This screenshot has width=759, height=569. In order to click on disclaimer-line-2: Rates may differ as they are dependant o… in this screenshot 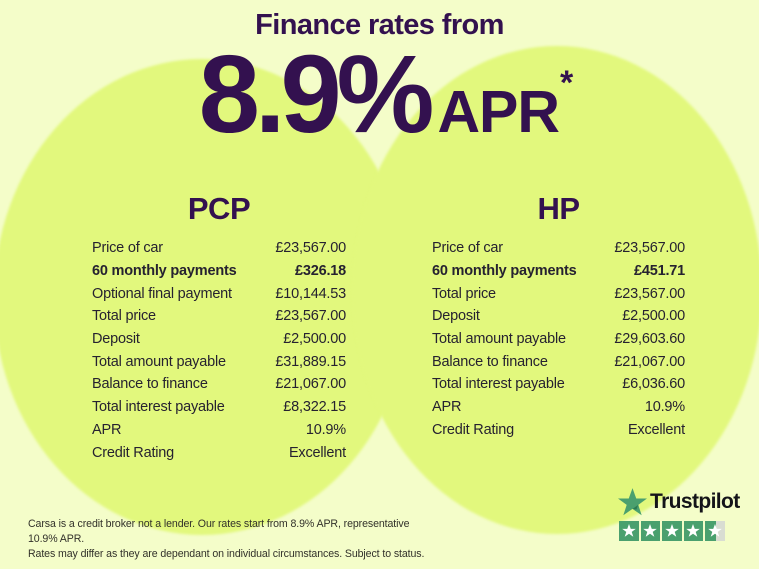, I will do `click(226, 553)`.